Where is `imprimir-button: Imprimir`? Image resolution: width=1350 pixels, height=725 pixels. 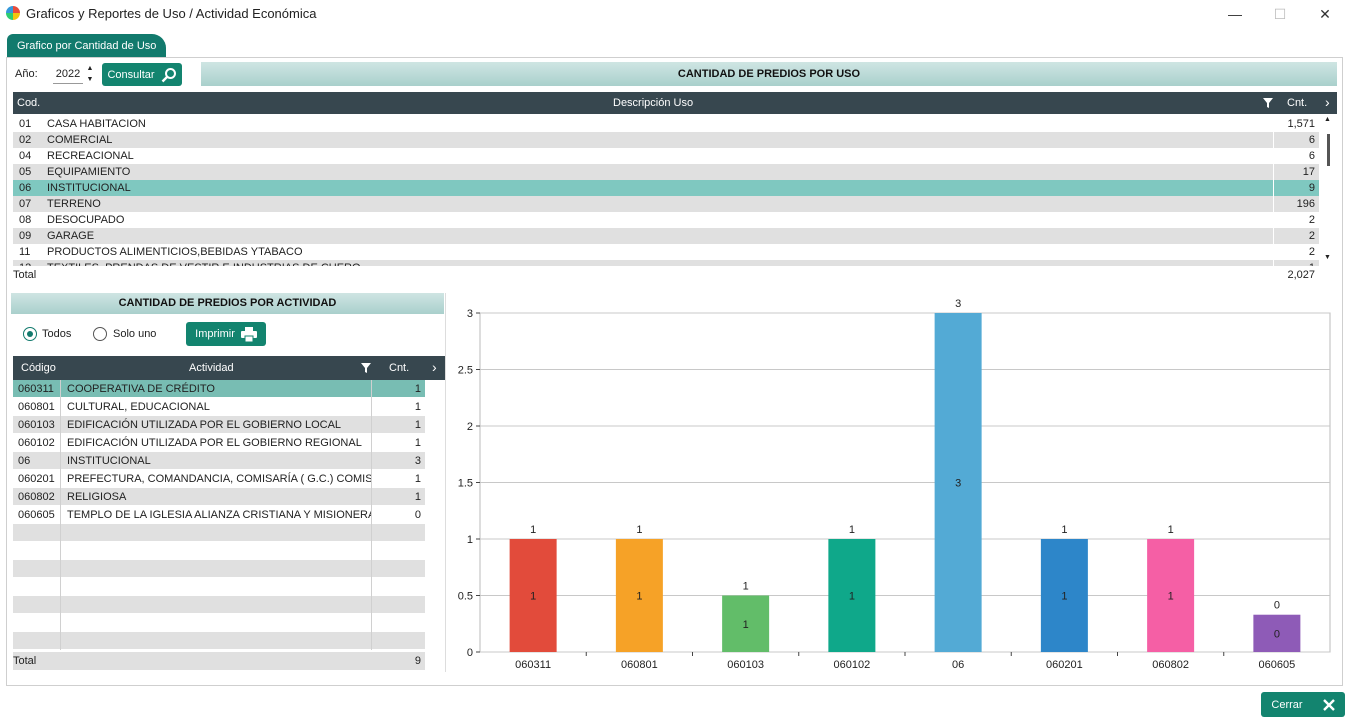
imprimir-button: Imprimir is located at coordinates (226, 334).